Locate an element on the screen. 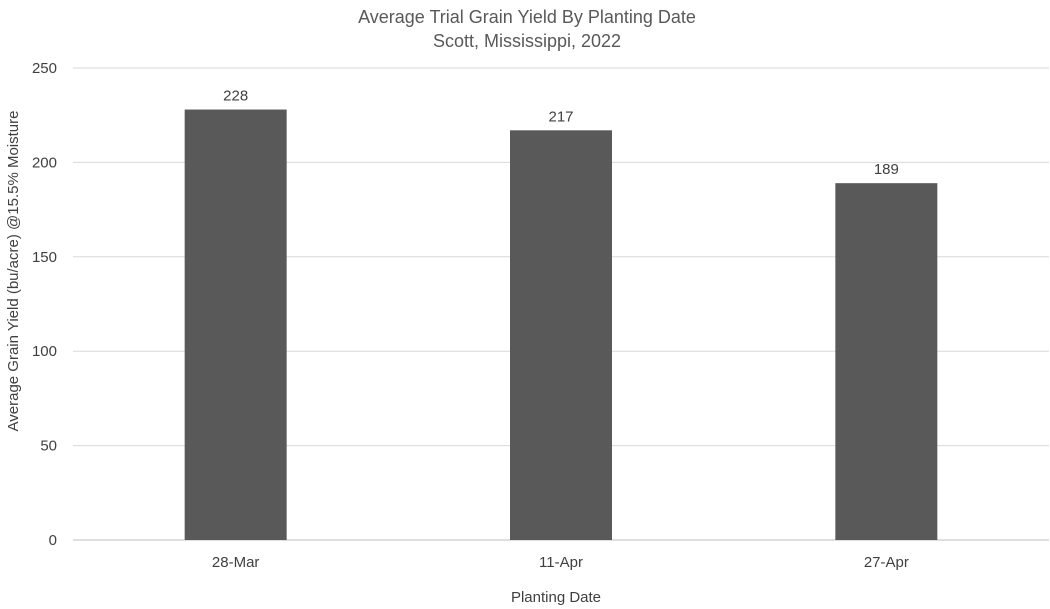 The width and height of the screenshot is (1050, 609). x-axis-ticks: 28-Mar 11-Apr 27-Apr is located at coordinates (560, 562).